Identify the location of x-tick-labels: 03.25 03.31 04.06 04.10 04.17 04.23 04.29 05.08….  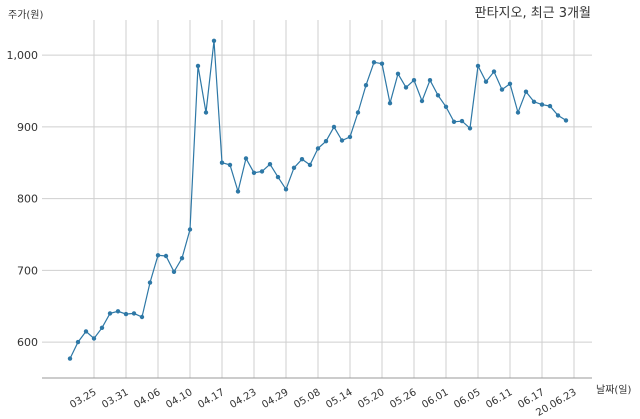
(323, 403).